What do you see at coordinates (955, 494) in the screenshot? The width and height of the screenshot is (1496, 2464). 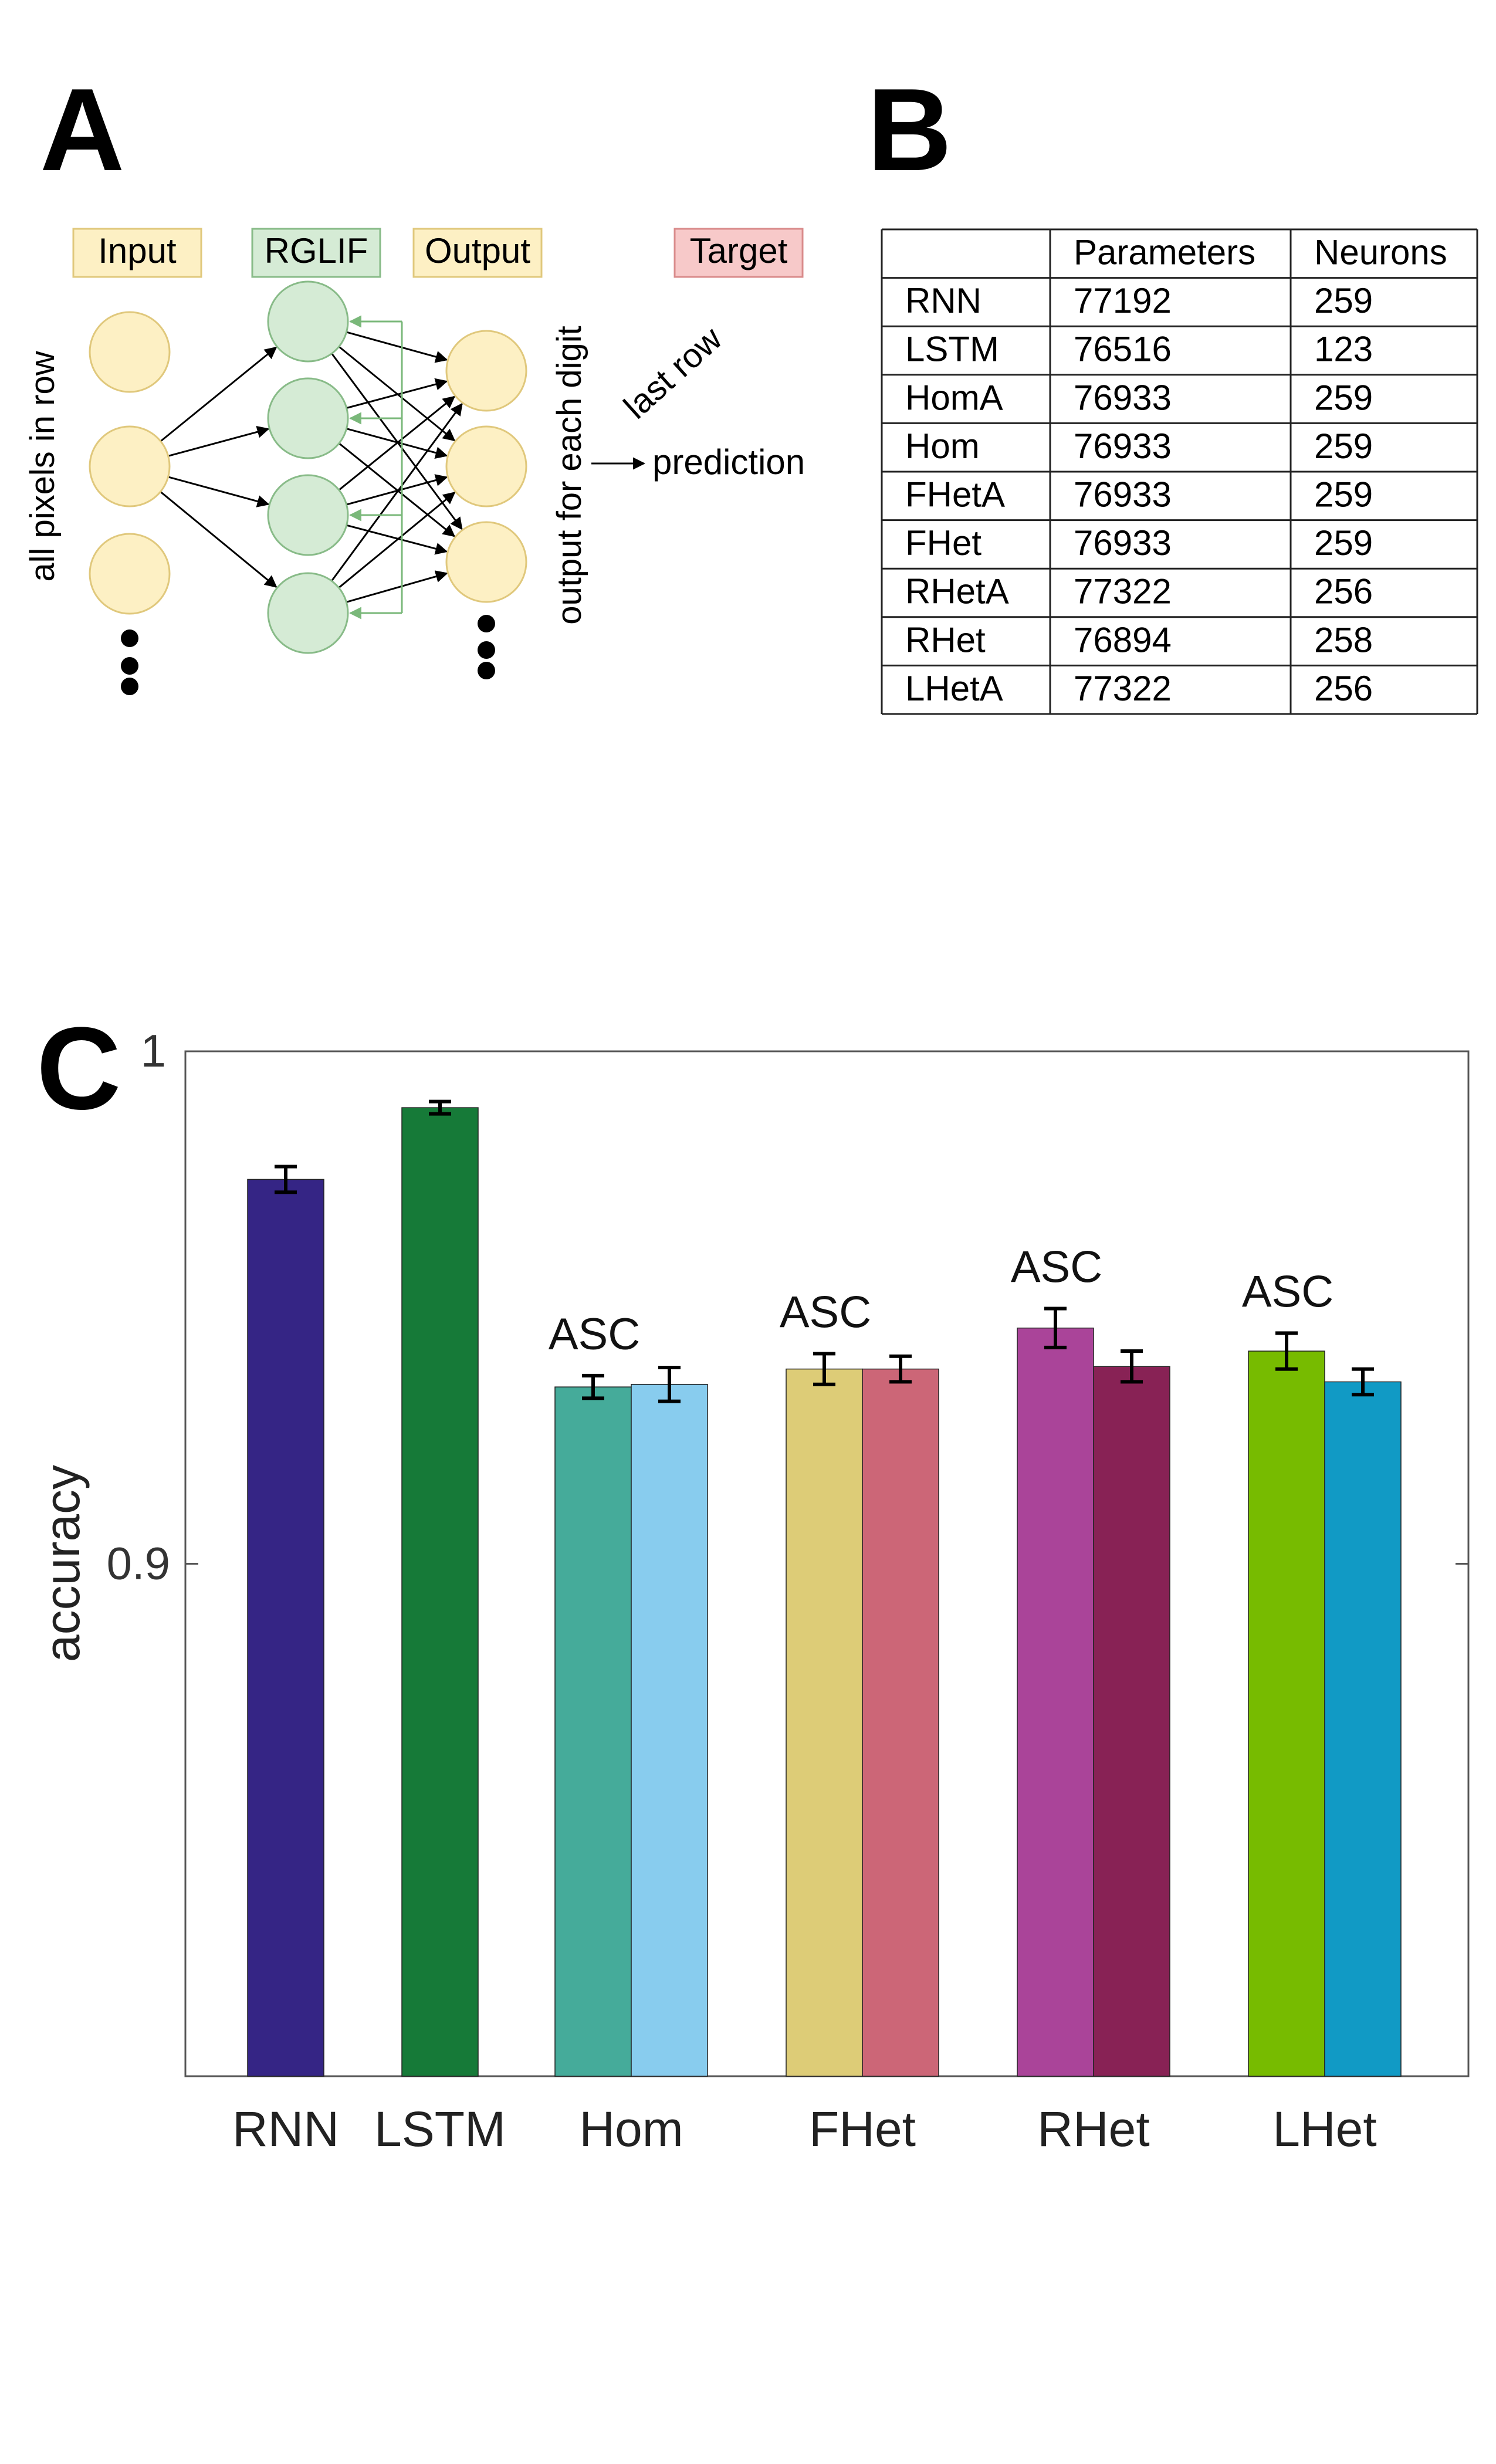 I see `table-cell: FHetA` at bounding box center [955, 494].